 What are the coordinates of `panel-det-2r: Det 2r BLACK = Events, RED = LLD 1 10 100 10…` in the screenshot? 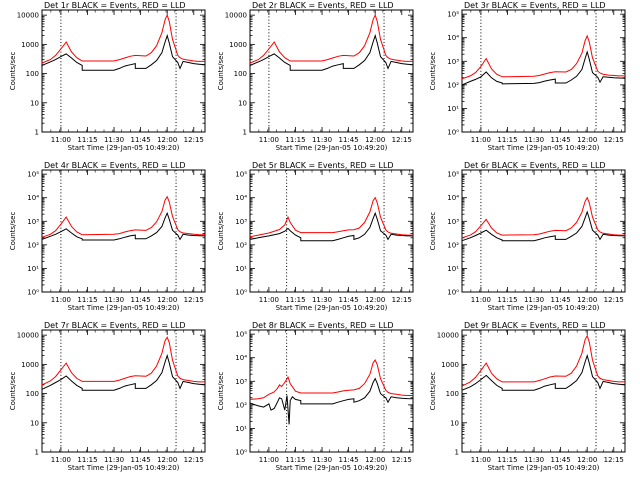 It's located at (315, 76).